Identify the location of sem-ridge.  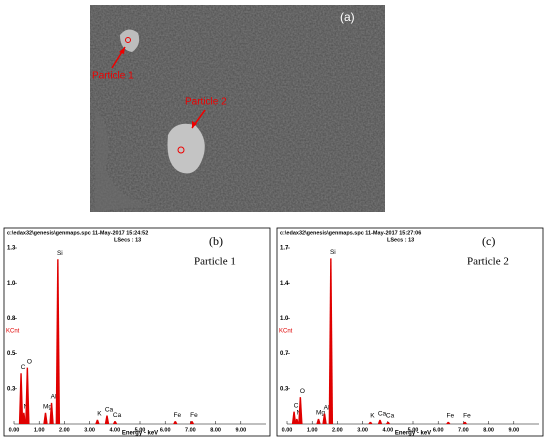
(122, 161).